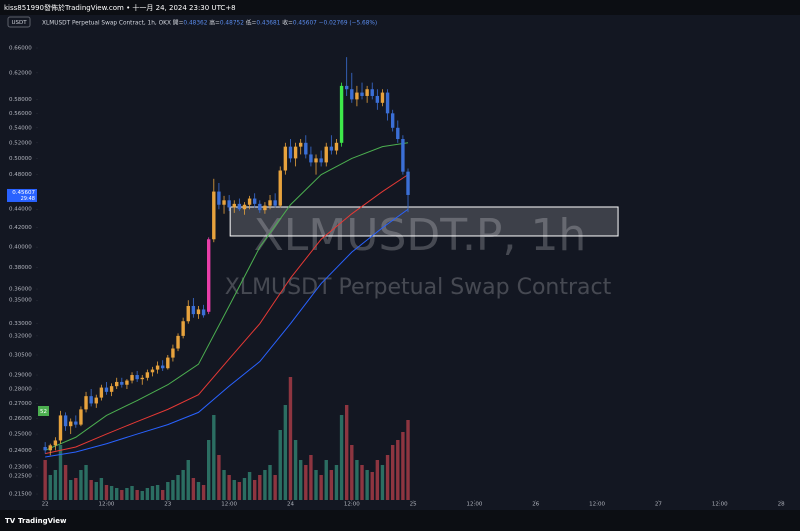  Describe the element at coordinates (20, 73) in the screenshot. I see `y-tick-label: 0.62000` at that location.